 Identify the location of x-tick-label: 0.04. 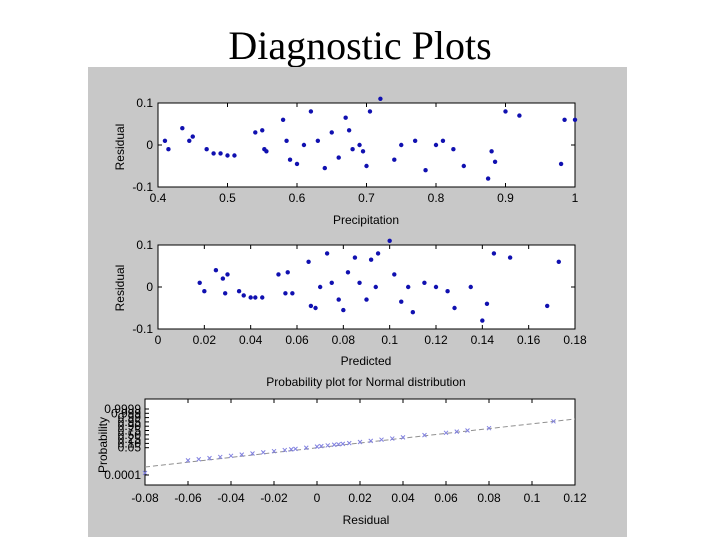
(251, 340).